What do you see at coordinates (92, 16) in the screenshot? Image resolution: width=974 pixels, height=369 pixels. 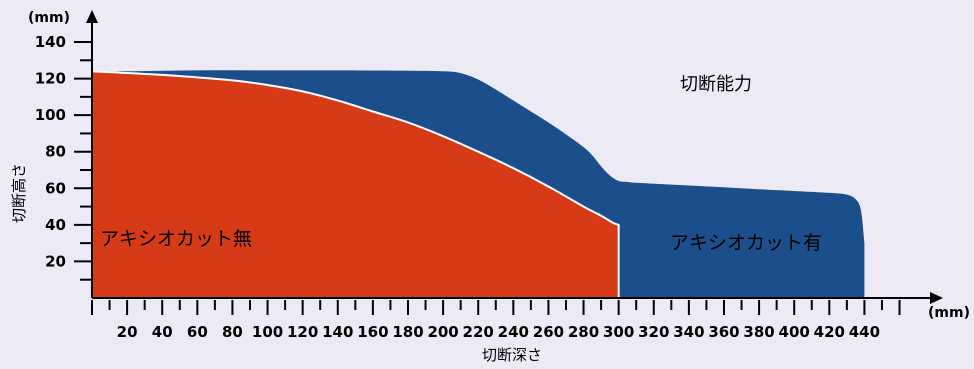 I see `y-axis-arrow` at bounding box center [92, 16].